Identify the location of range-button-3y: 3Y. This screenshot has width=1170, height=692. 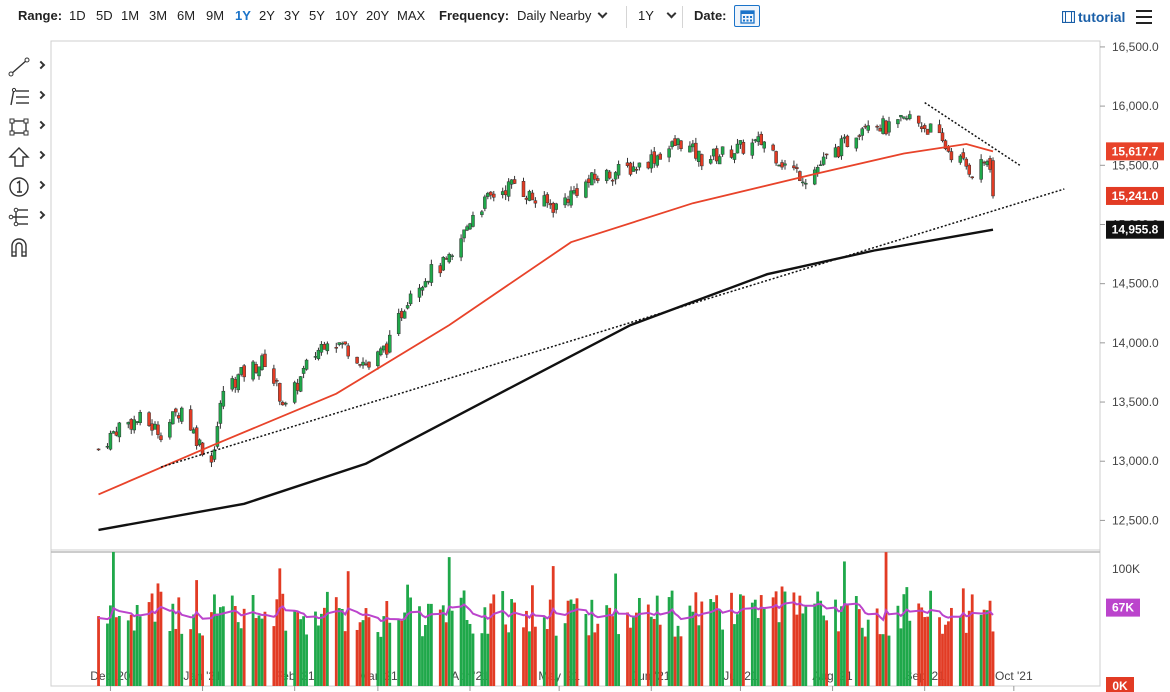
(292, 15).